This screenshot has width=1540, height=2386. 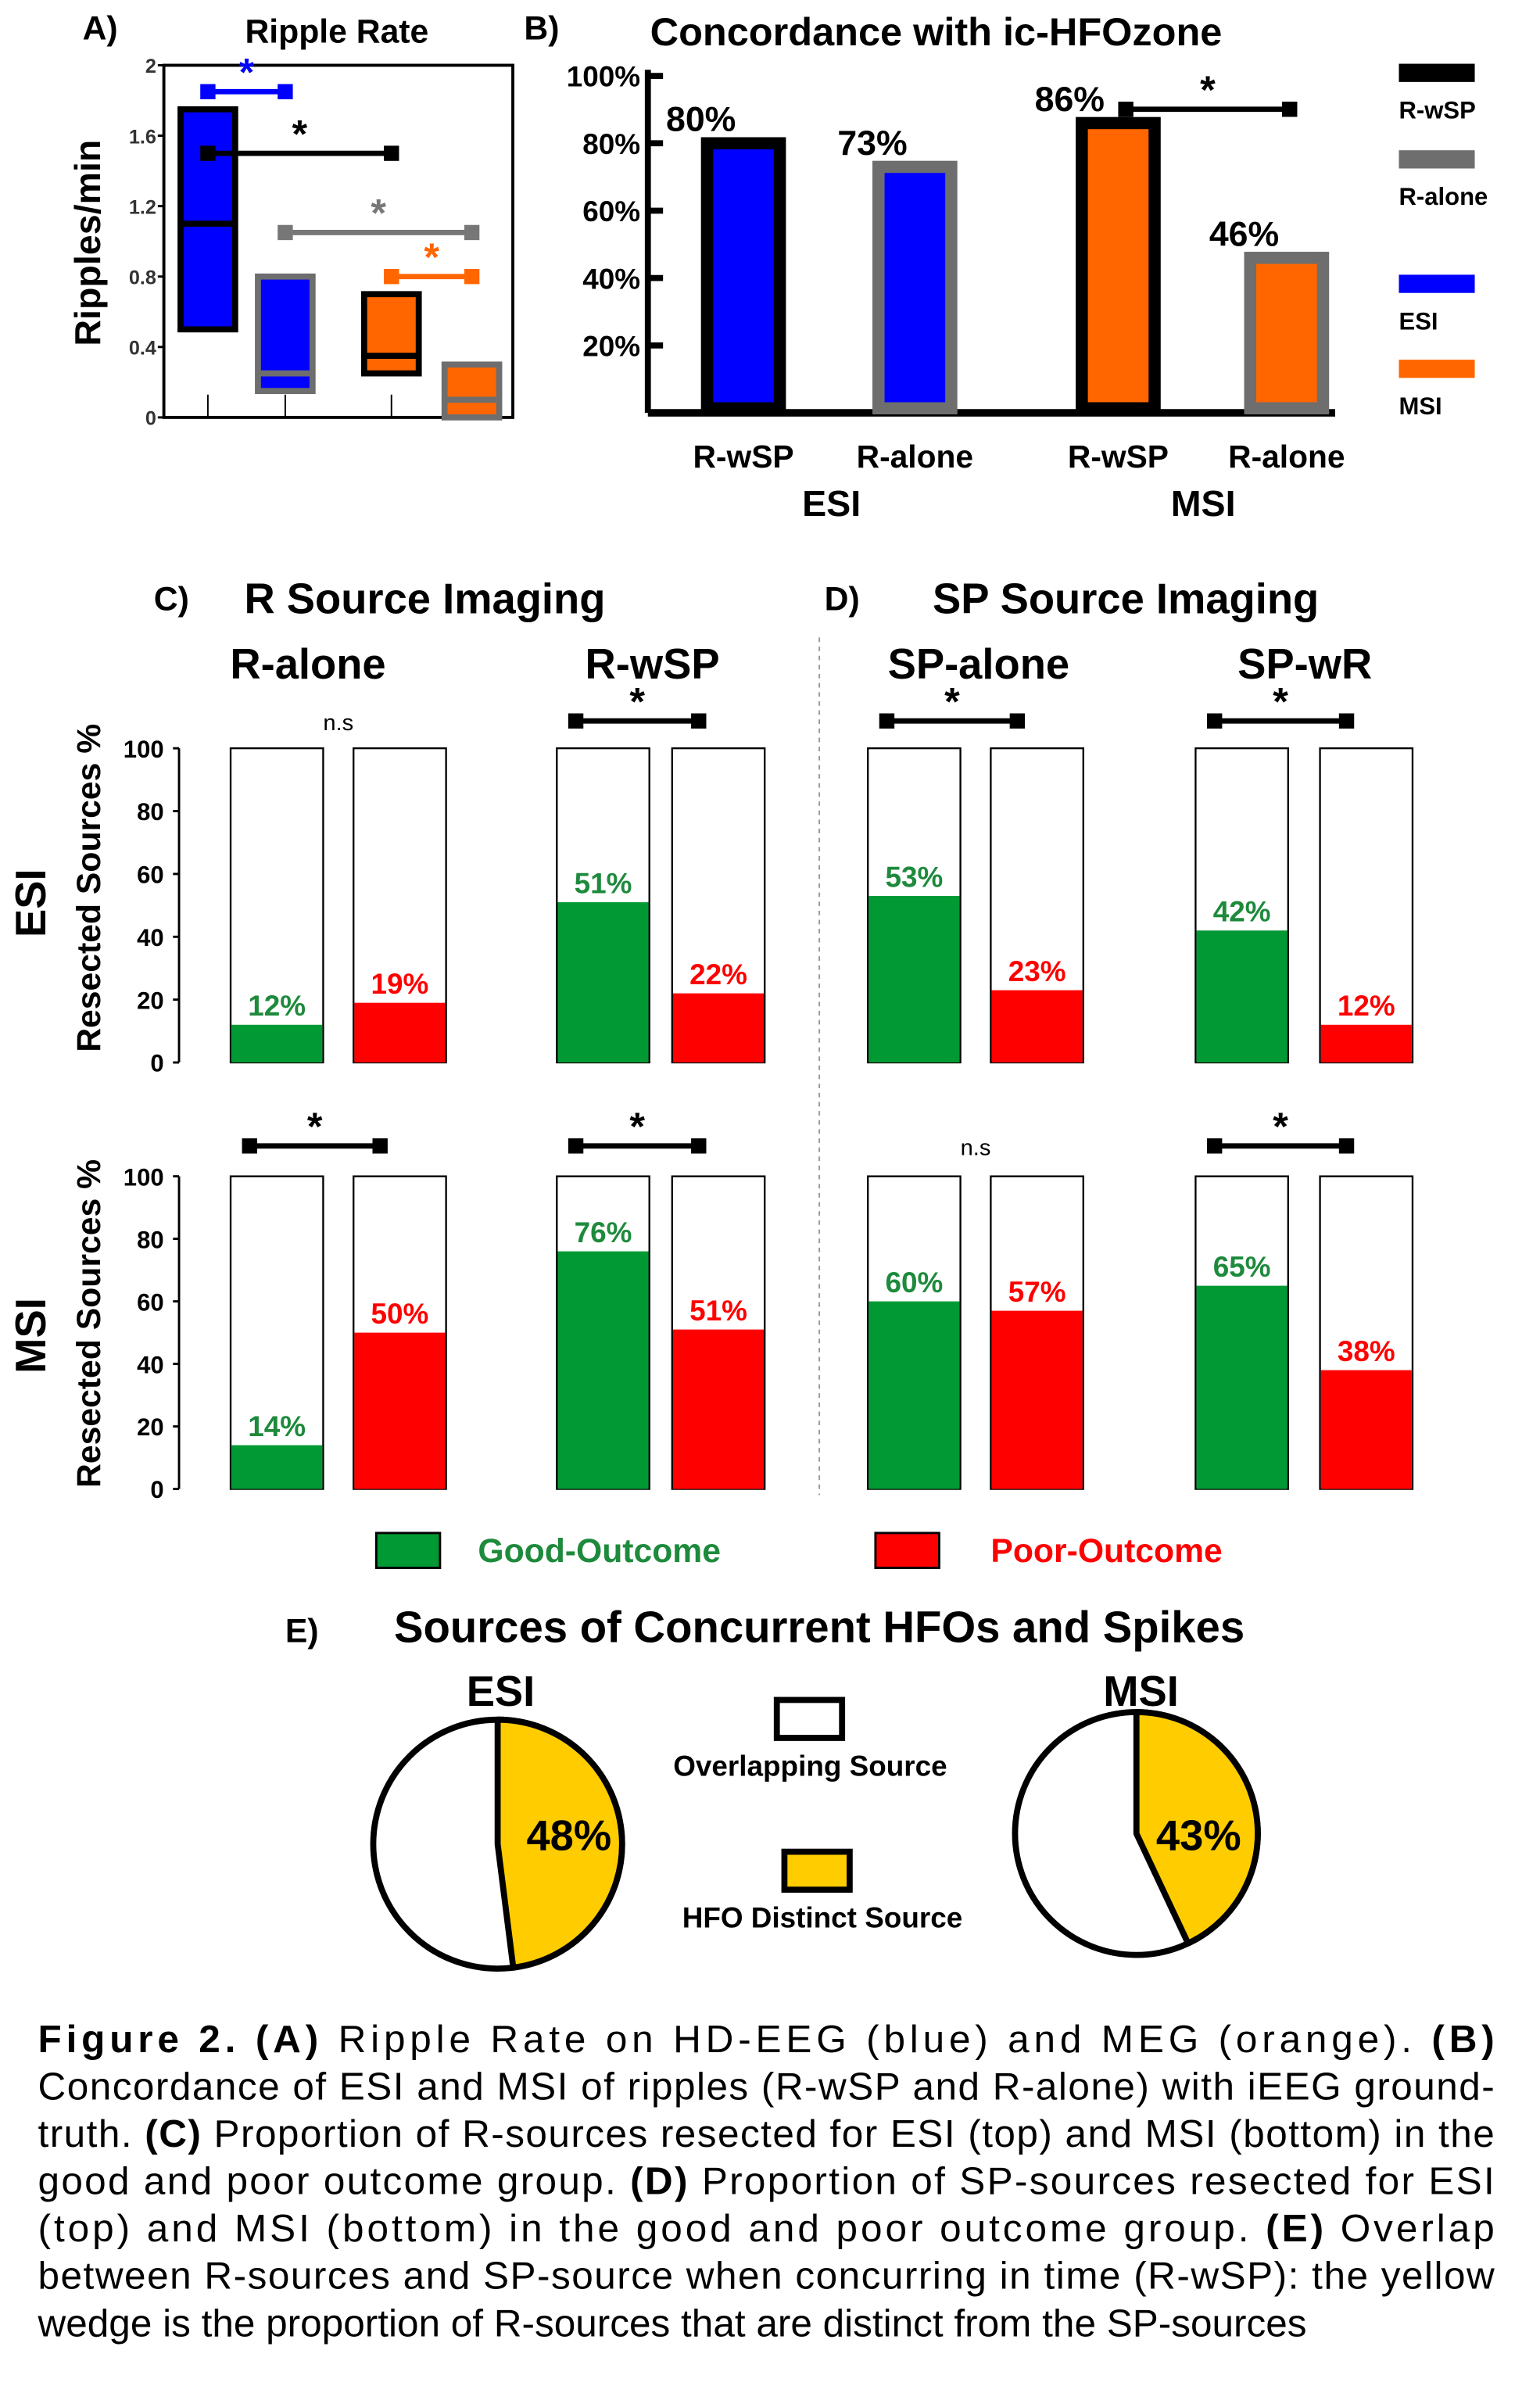 I want to click on panel-b-significance-cap-left, so click(x=1126, y=109).